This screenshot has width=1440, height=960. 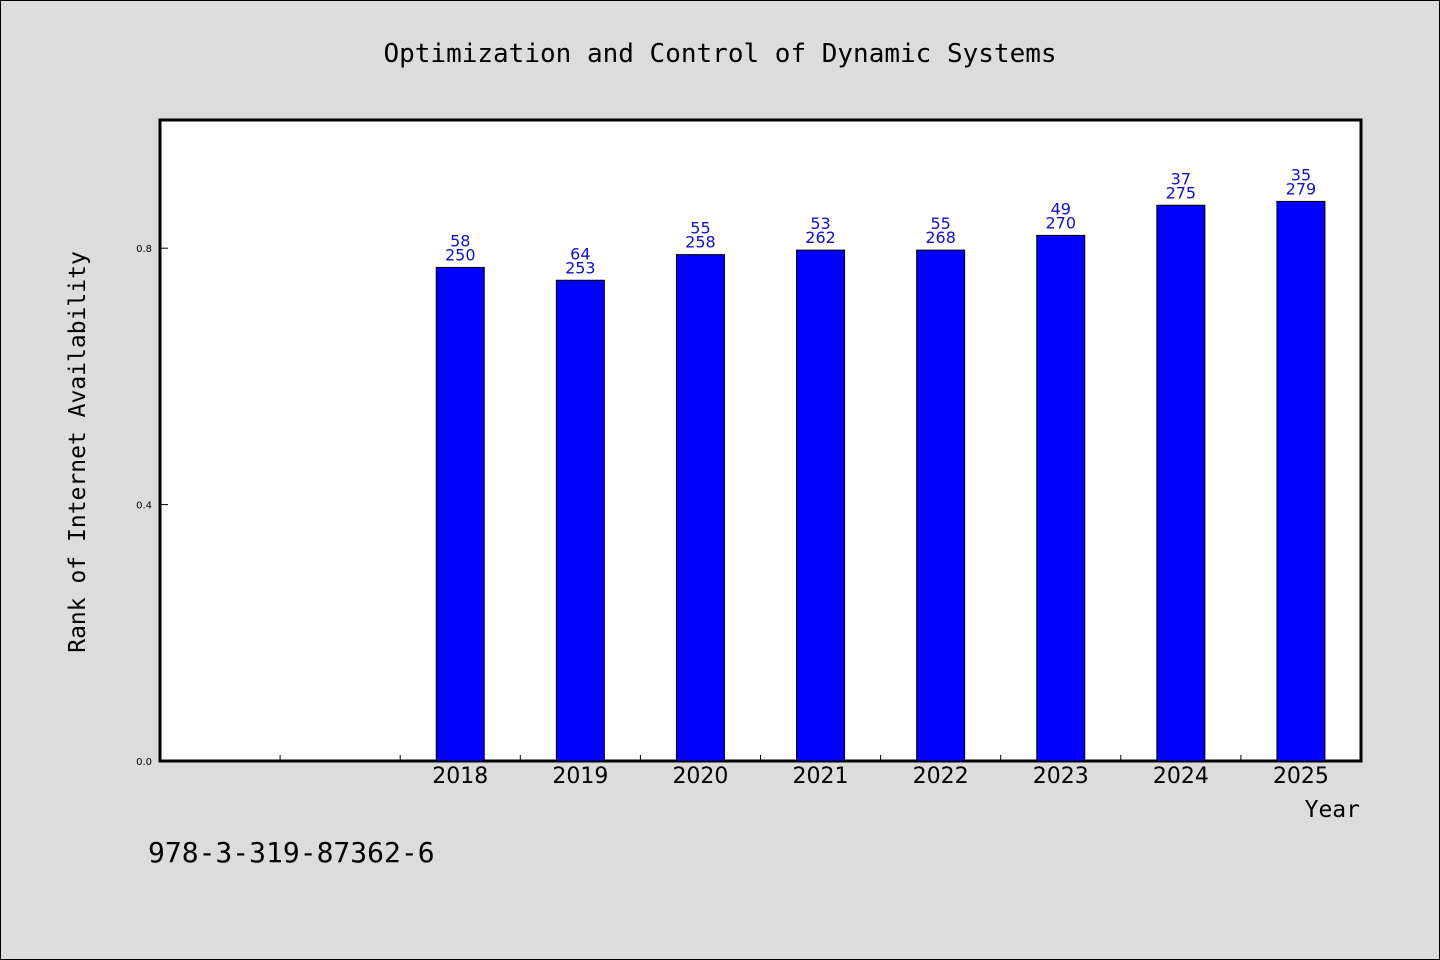 I want to click on data-label-top: 64, so click(x=580, y=253).